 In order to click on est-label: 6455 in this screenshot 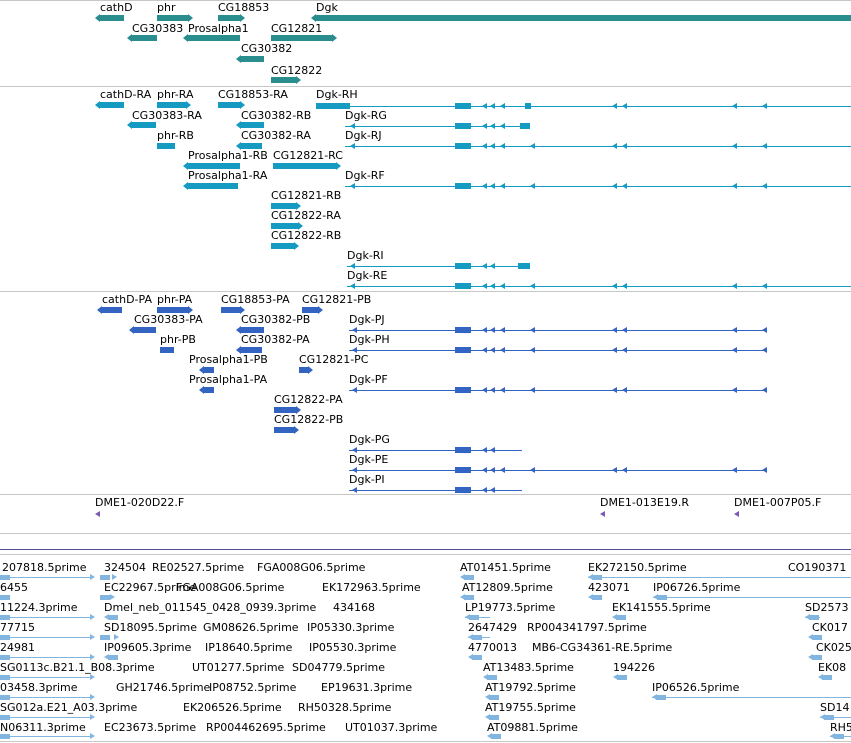, I will do `click(14, 587)`.